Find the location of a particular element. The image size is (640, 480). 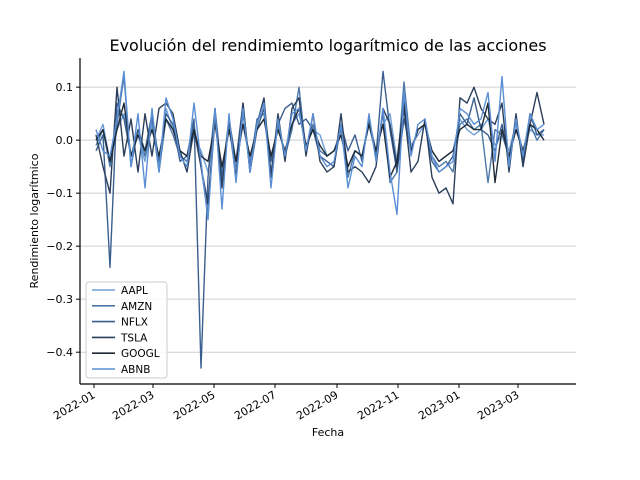

legend-label-nflx: NFLX is located at coordinates (134, 323).